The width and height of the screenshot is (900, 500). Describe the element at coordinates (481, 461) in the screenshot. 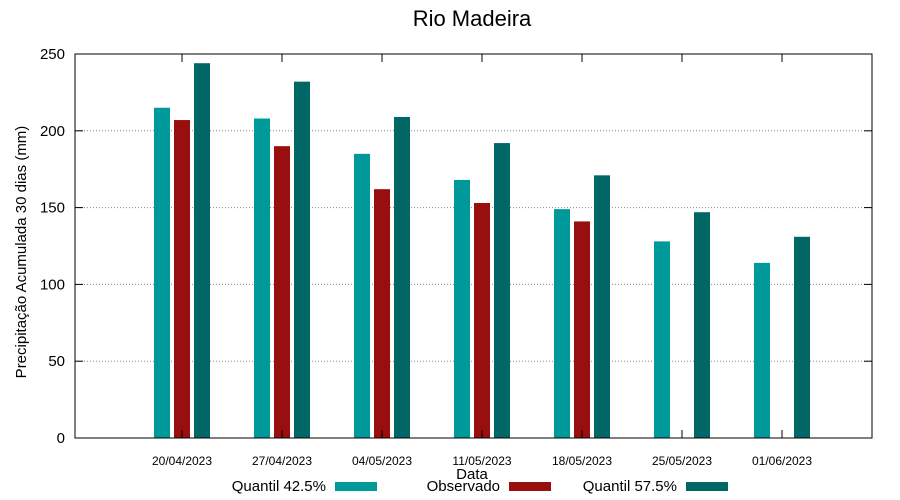

I see `x-tick-label: 11/05/2023` at that location.